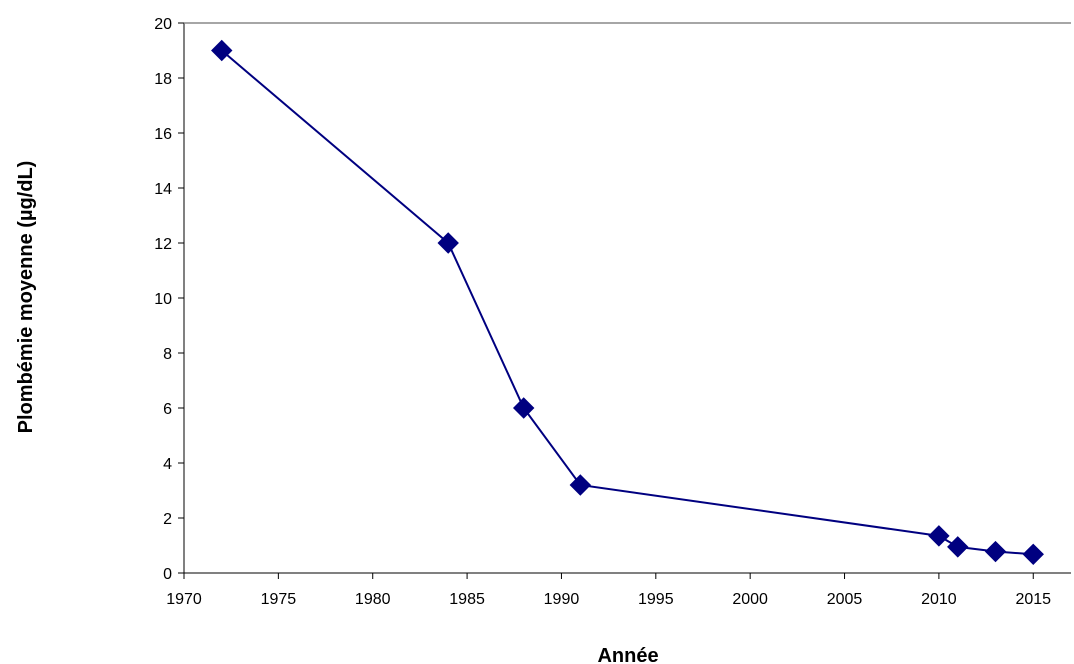 Image resolution: width=1074 pixels, height=664 pixels. I want to click on y-tick-label: 20, so click(163, 24).